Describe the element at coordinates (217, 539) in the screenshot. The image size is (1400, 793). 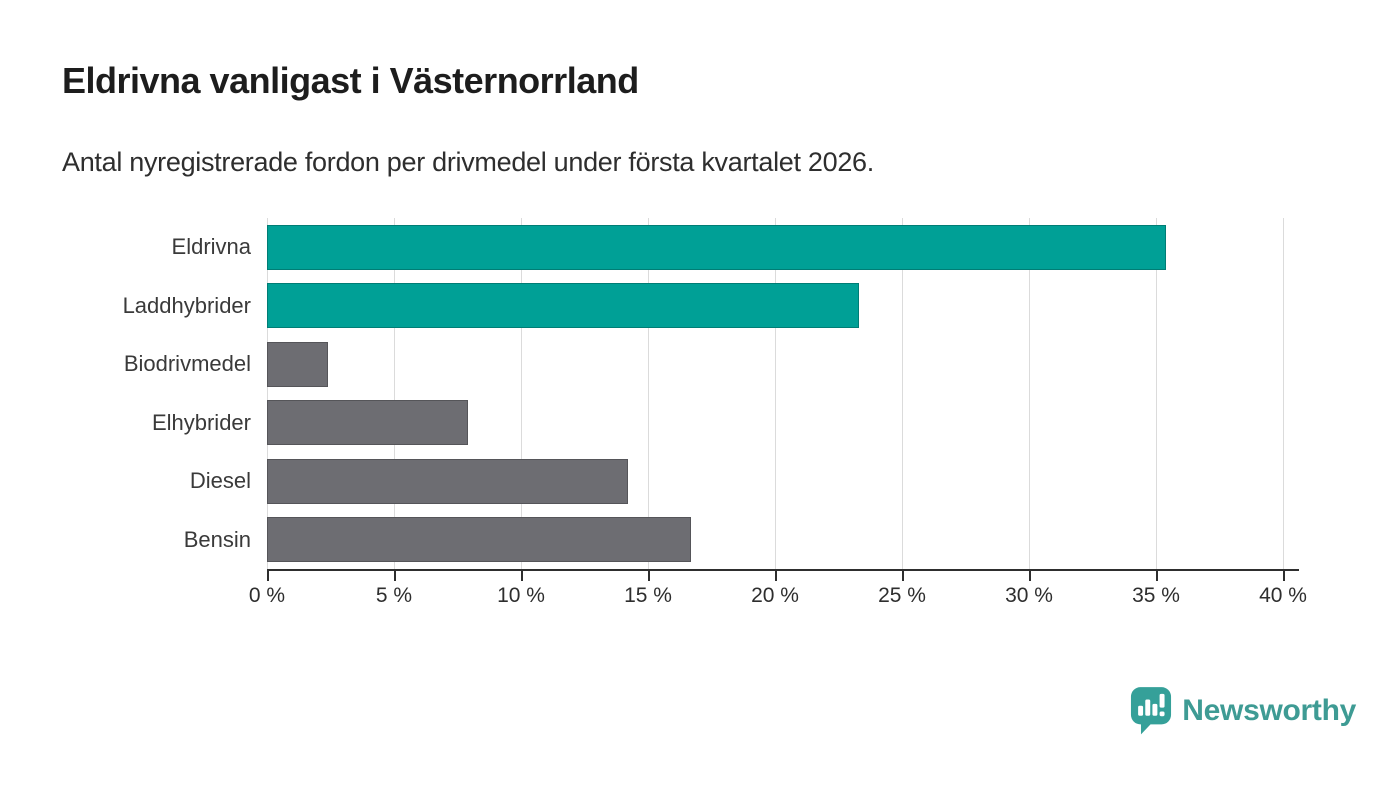
I see `category-label: Bensin` at that location.